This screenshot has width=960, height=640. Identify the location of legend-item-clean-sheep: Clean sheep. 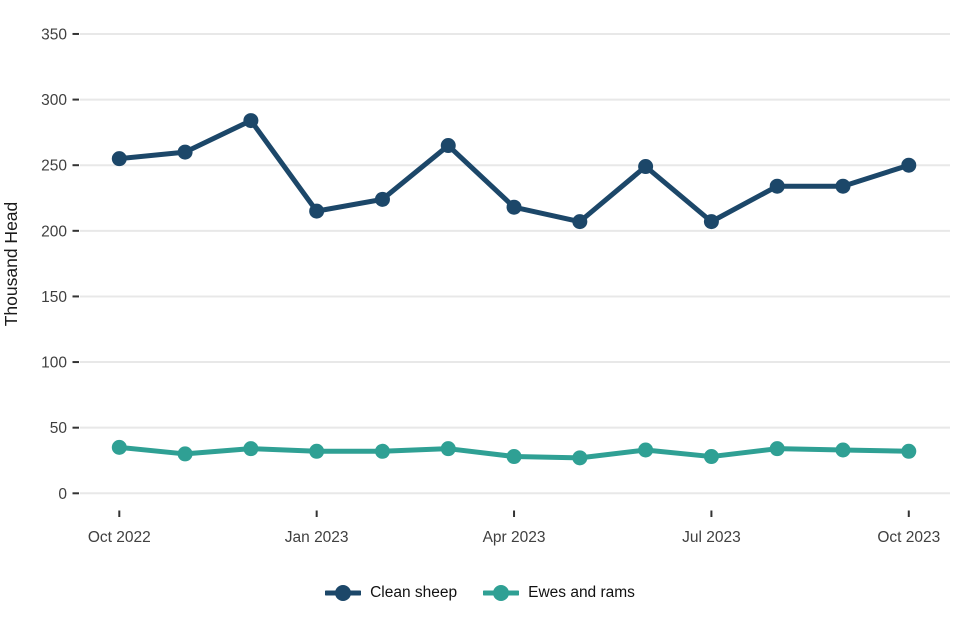
(391, 593).